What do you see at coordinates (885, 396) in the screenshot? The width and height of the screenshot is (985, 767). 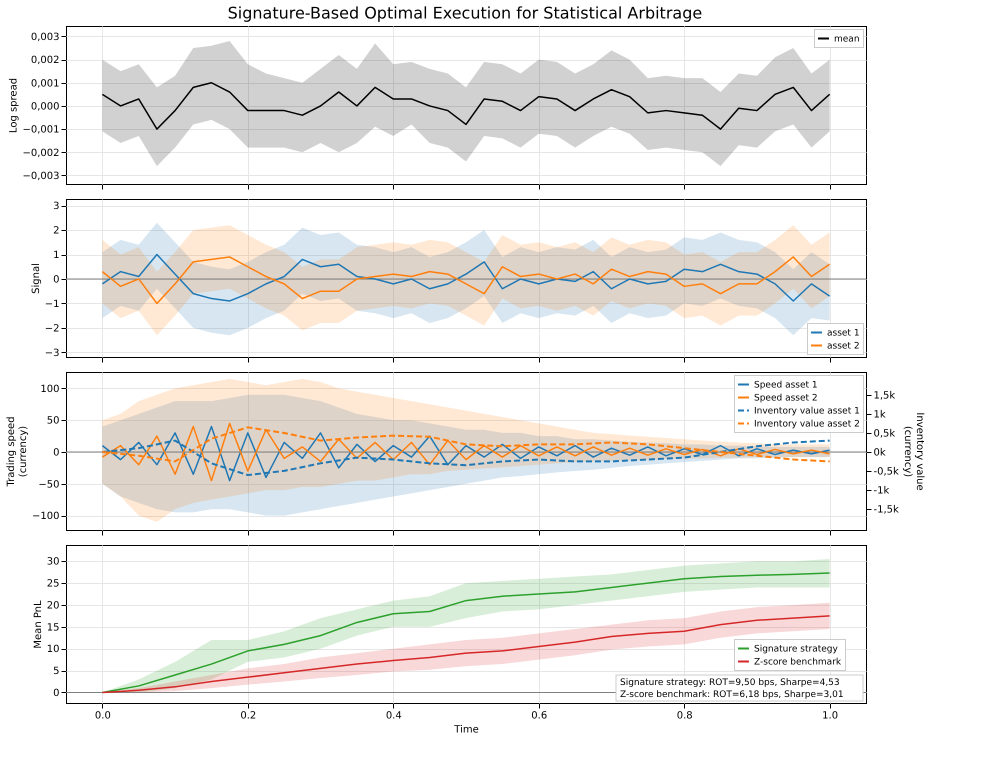 I see `y2-tick-label: 1,5k` at bounding box center [885, 396].